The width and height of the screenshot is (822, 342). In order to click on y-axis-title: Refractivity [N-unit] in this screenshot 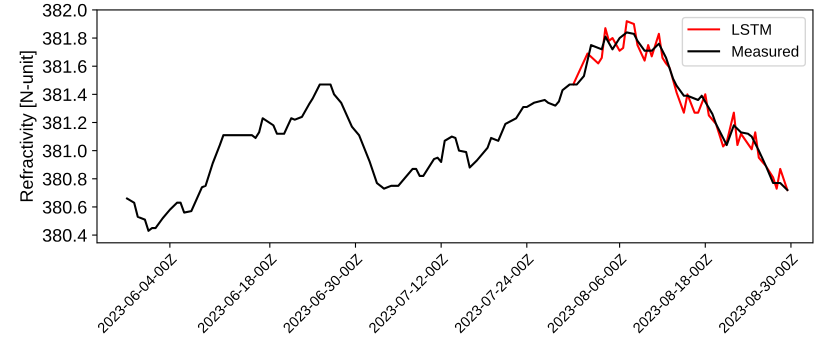, I will do `click(28, 126)`.